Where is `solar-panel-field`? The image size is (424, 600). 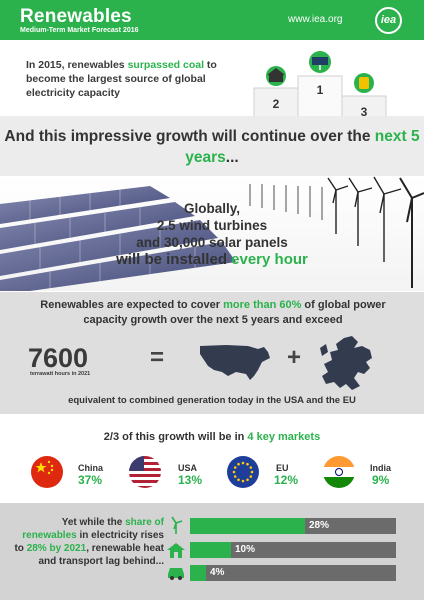 solar-panel-field is located at coordinates (118, 238).